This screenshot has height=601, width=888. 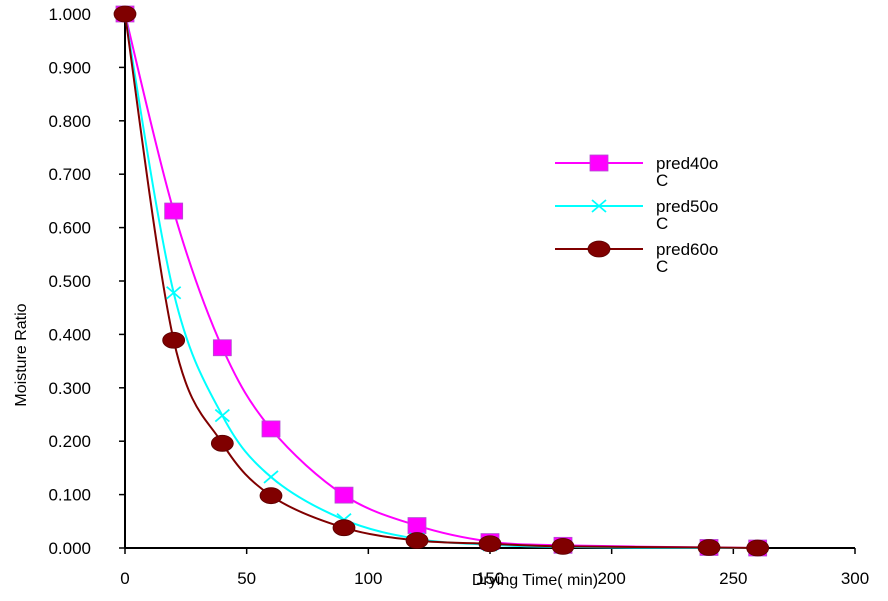 What do you see at coordinates (535, 580) in the screenshot?
I see `x-axis-title: Drying Time( min)` at bounding box center [535, 580].